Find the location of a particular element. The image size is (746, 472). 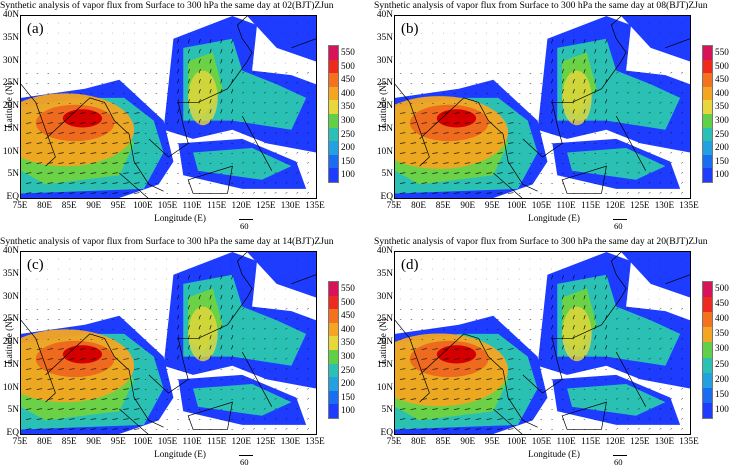

x-tick-label: 120E is located at coordinates (615, 441).